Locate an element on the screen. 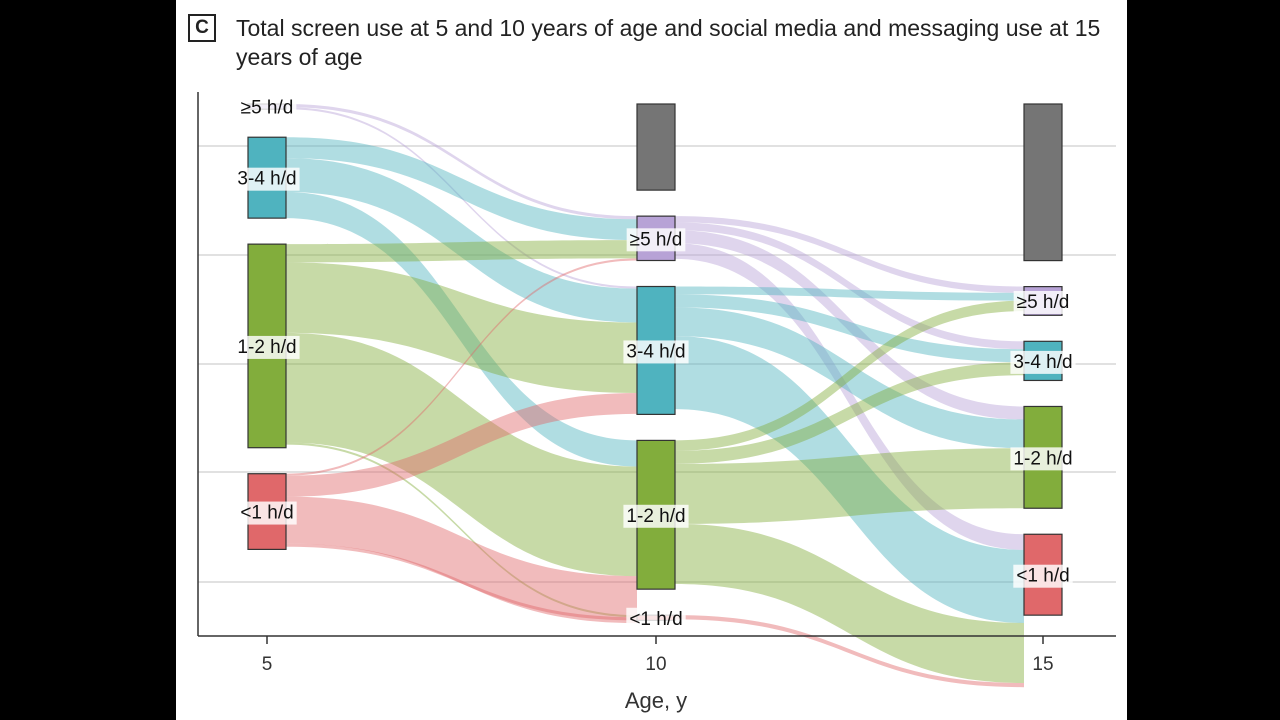 The width and height of the screenshot is (1280, 720). flow-5-1-2hd-to-3-4hd is located at coordinates (461, 327).